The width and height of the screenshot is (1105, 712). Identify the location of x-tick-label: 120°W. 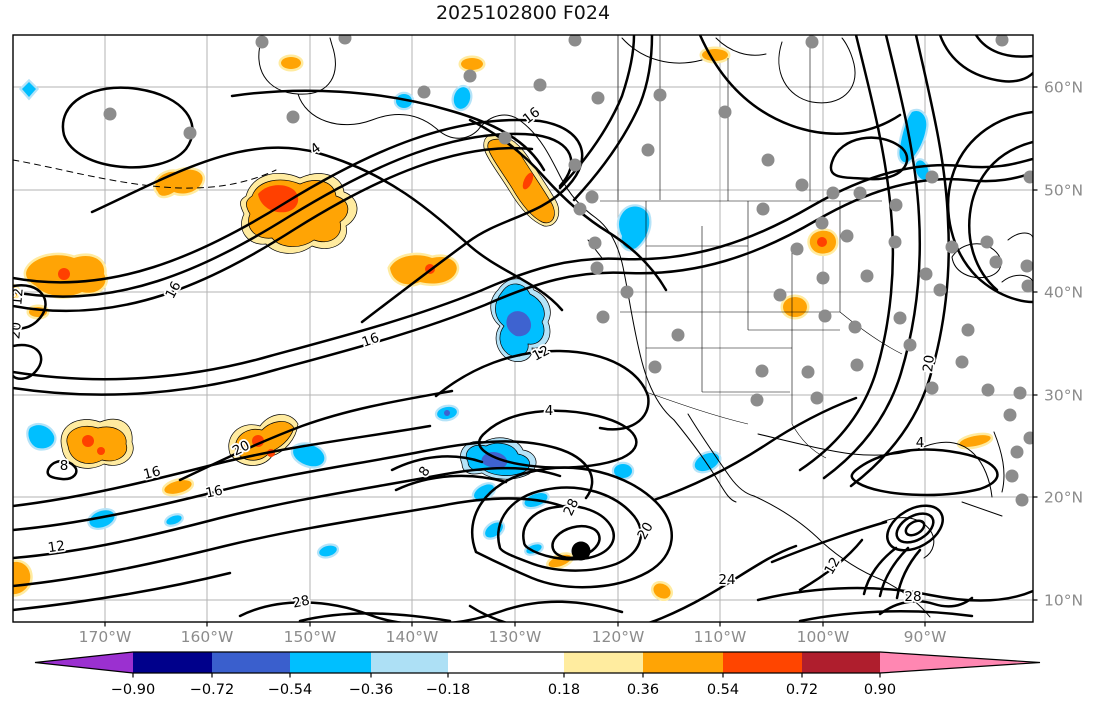
(618, 637).